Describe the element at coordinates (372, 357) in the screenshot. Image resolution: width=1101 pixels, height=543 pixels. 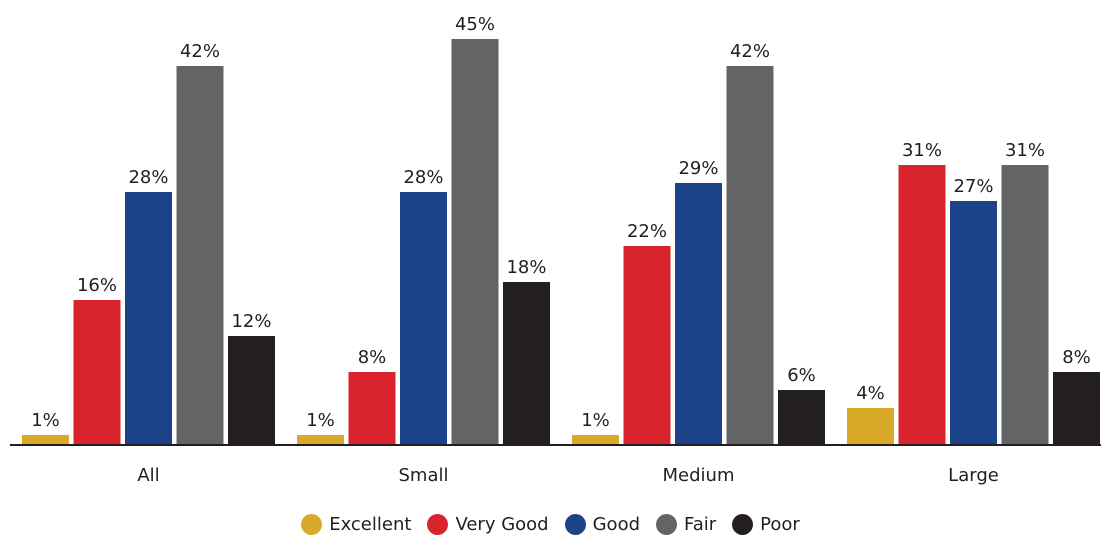
I see `data-label-very-good-small: 8%` at that location.